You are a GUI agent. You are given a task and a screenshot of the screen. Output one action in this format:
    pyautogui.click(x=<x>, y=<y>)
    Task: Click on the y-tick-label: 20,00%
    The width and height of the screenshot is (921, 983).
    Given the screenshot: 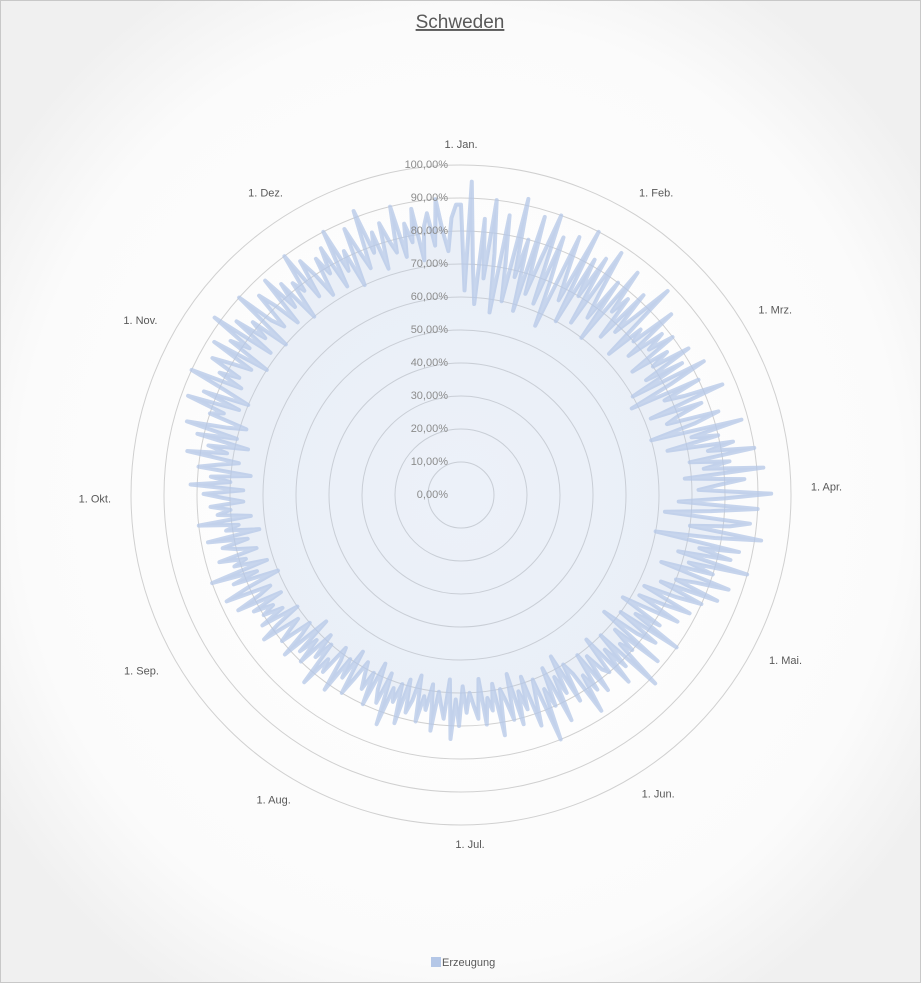 What is the action you would take?
    pyautogui.click(x=430, y=429)
    